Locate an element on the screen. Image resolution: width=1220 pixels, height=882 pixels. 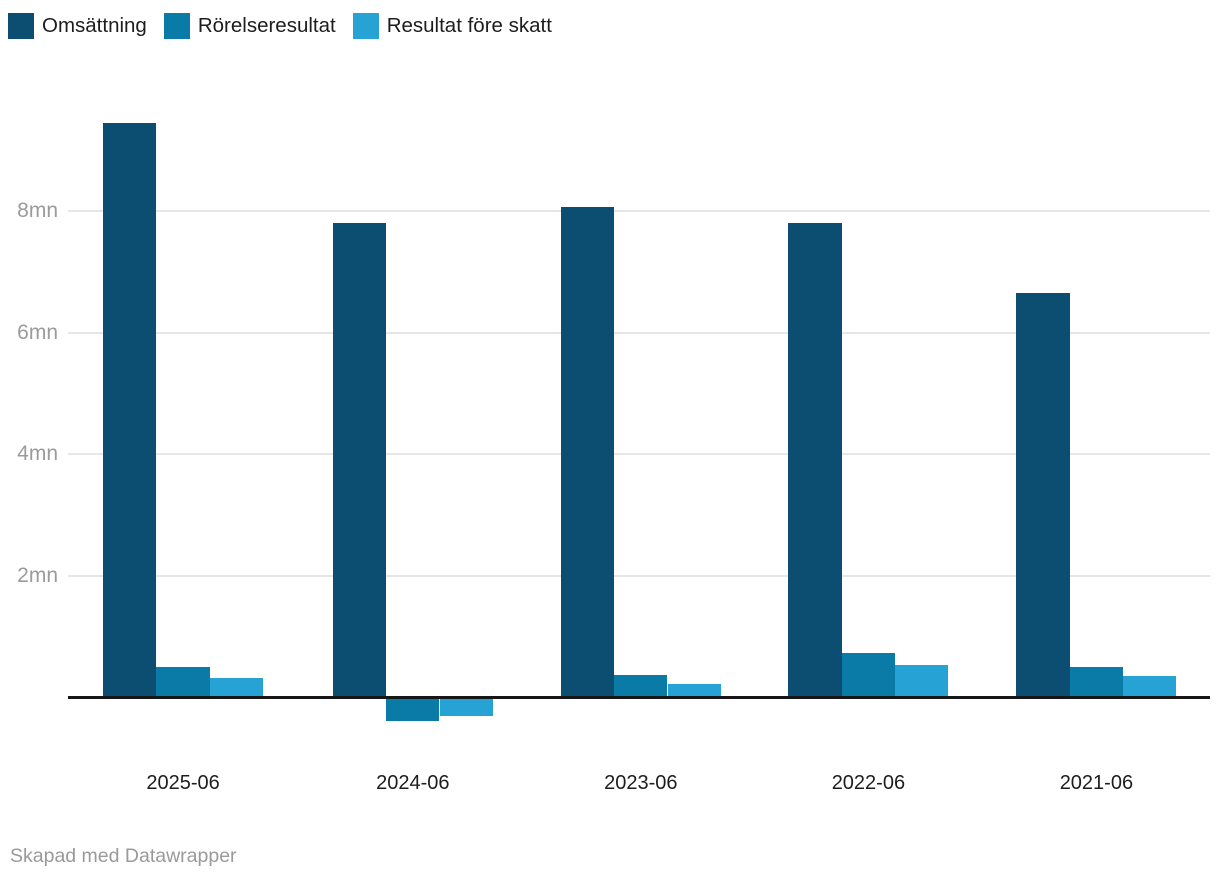
x-axis-baseline is located at coordinates (639, 697).